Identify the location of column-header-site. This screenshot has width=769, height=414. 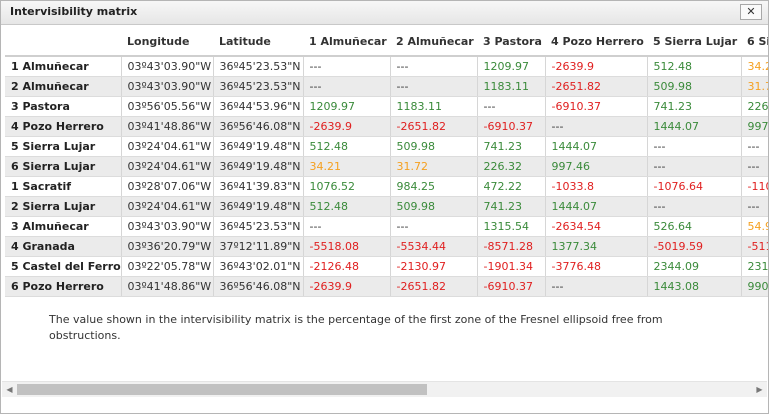
(63, 42).